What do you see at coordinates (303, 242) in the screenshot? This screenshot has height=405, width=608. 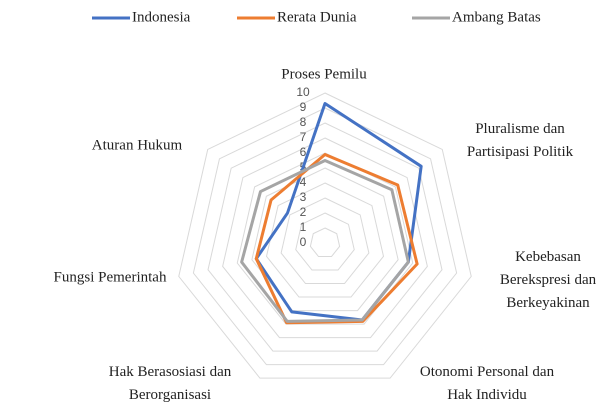 I see `r-tick-label: 0` at bounding box center [303, 242].